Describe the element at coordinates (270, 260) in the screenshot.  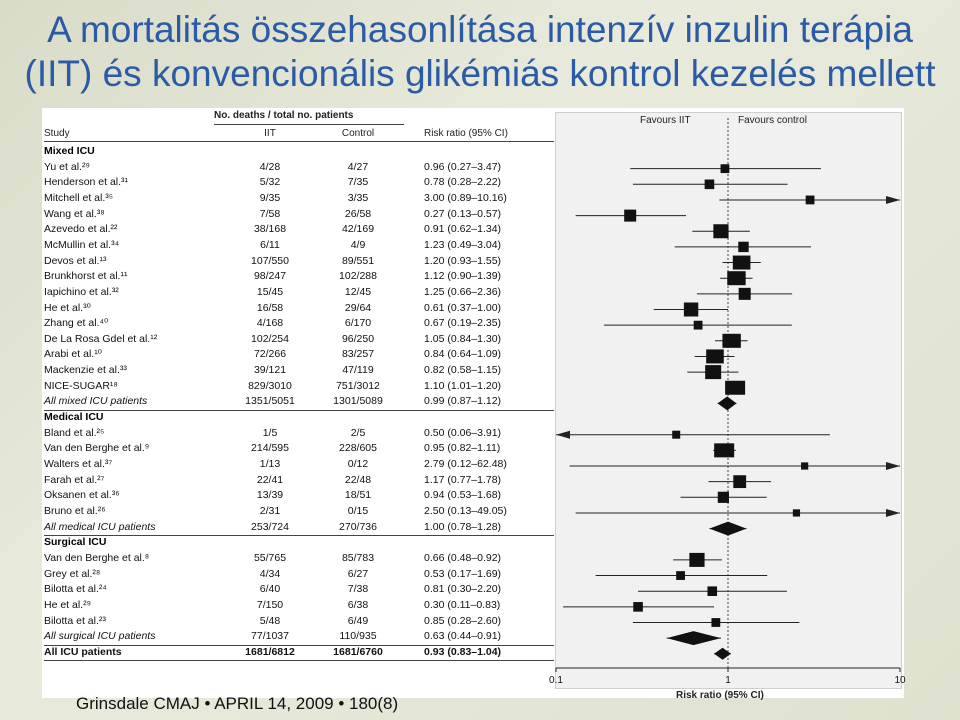
I see `iit-deaths: 107/550` at that location.